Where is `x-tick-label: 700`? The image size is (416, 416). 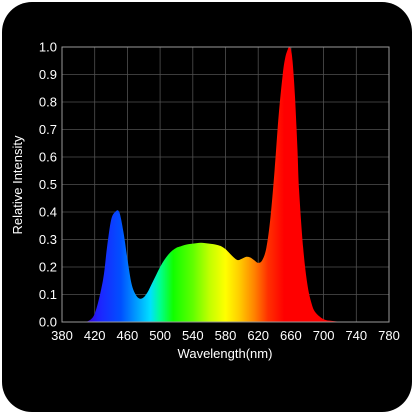
x-tick-label: 700 is located at coordinates (324, 335).